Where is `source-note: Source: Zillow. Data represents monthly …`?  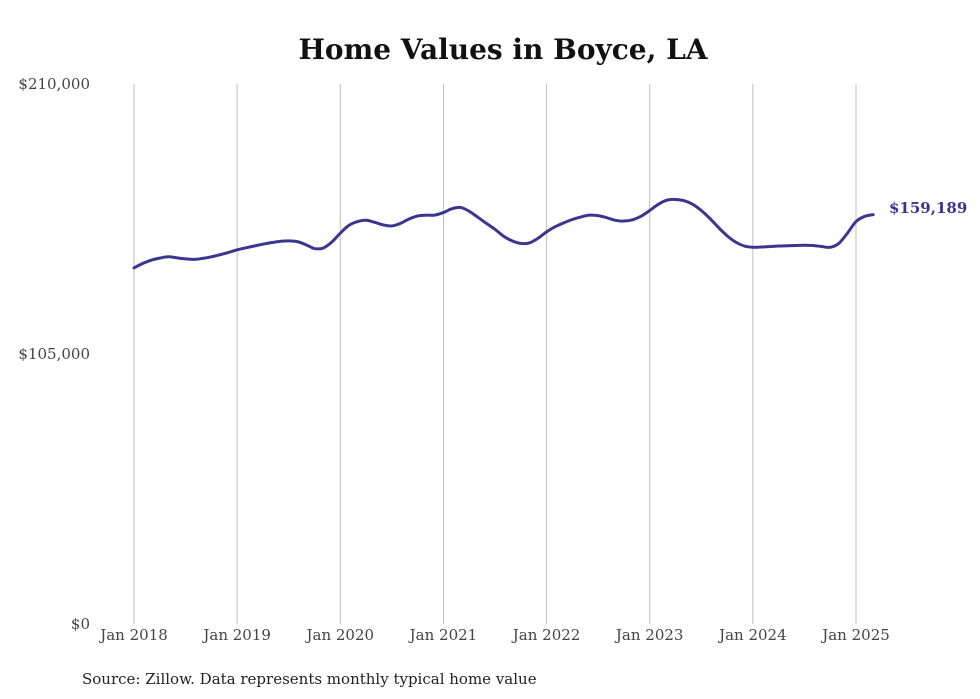
source-note: Source: Zillow. Data represents monthly … is located at coordinates (309, 679).